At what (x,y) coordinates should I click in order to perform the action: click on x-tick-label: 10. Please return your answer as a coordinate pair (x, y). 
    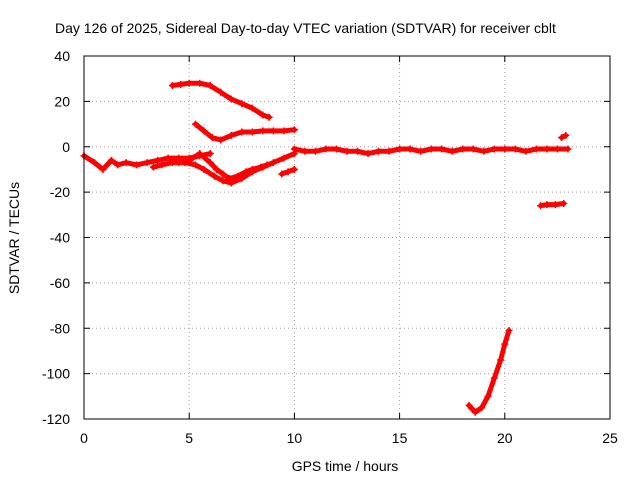
    Looking at the image, I should click on (295, 438).